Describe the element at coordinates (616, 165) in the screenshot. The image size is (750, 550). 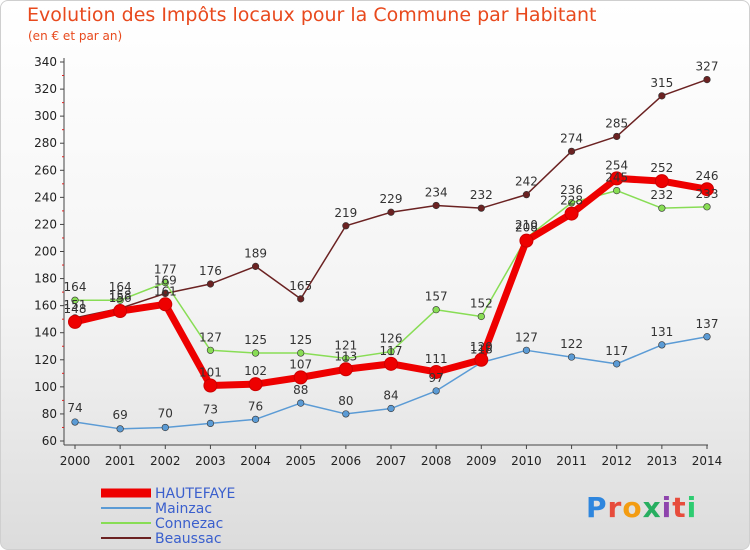
I see `data-label: 254` at that location.